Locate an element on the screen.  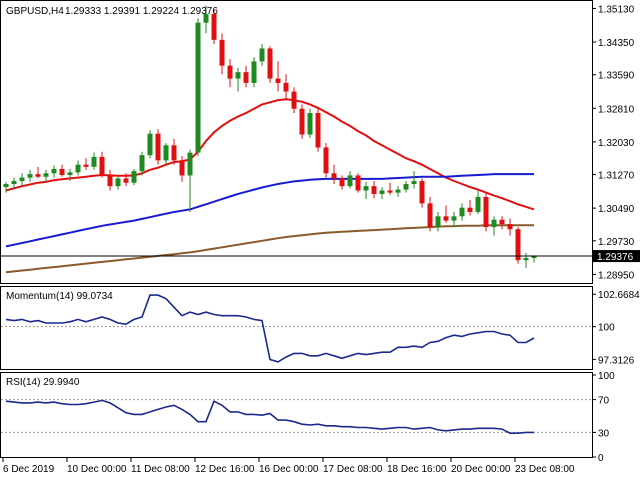
momentum-title: Momentum(14) 99.0734 is located at coordinates (59, 296).